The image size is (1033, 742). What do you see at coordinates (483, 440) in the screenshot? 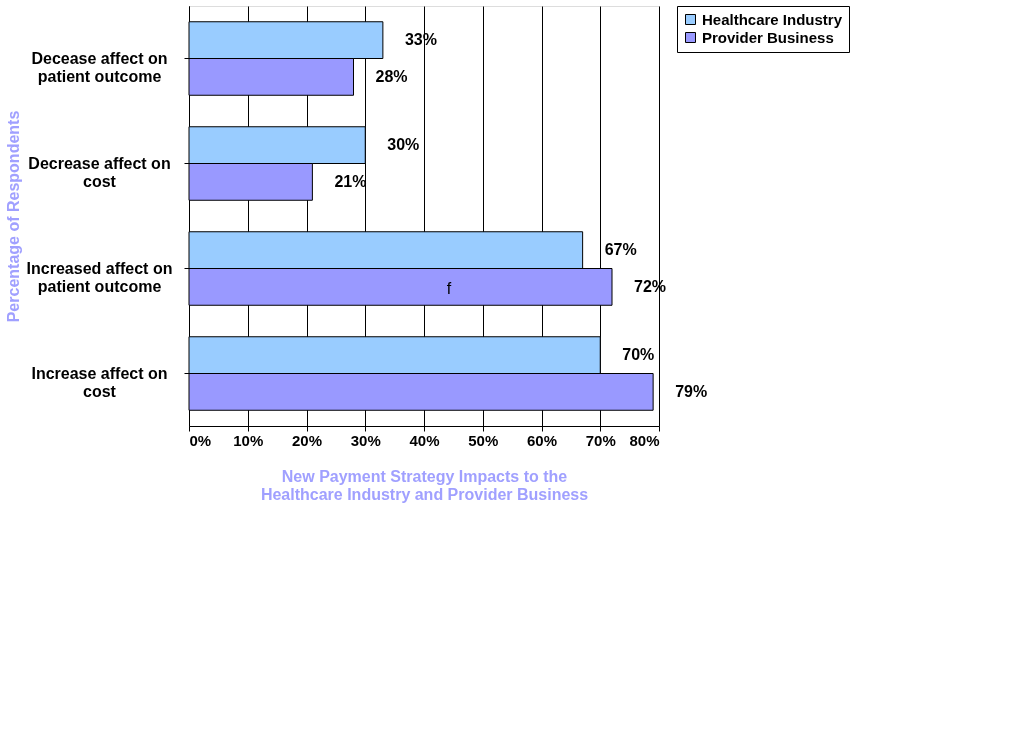
I see `x-tick-label: 50%` at bounding box center [483, 440].